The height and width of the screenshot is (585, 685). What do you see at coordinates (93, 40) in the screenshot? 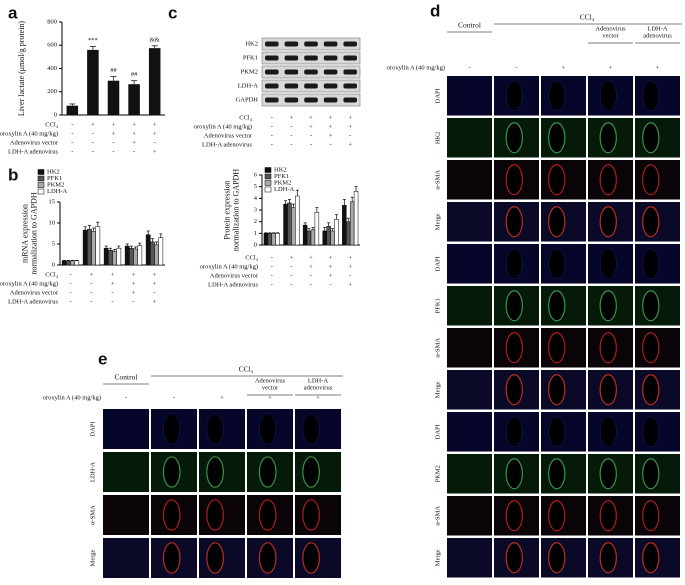
I see `value-label: ***` at bounding box center [93, 40].